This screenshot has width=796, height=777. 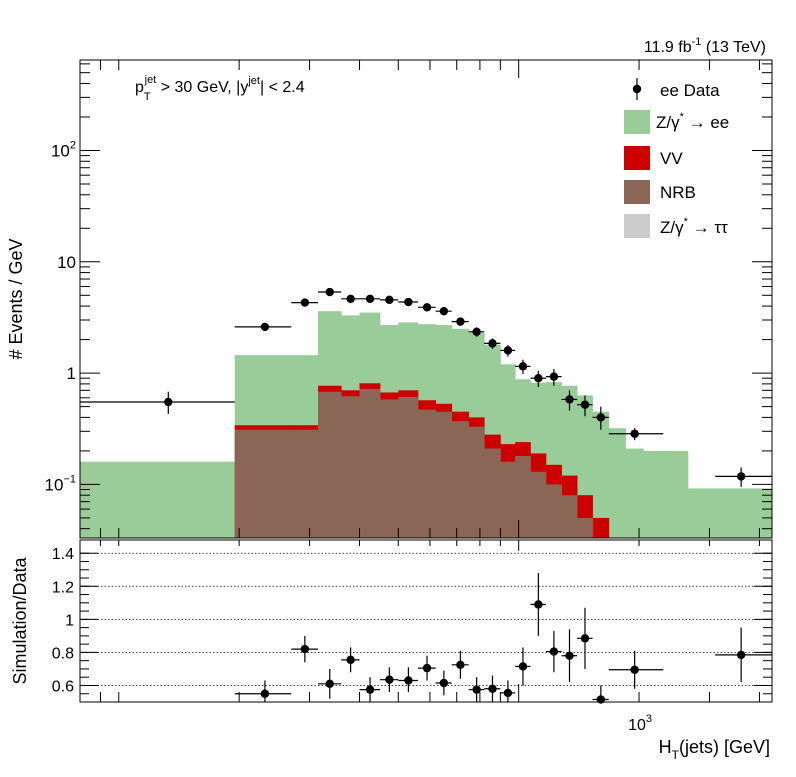 I want to click on legend-label-nrb: NRB, so click(x=678, y=192).